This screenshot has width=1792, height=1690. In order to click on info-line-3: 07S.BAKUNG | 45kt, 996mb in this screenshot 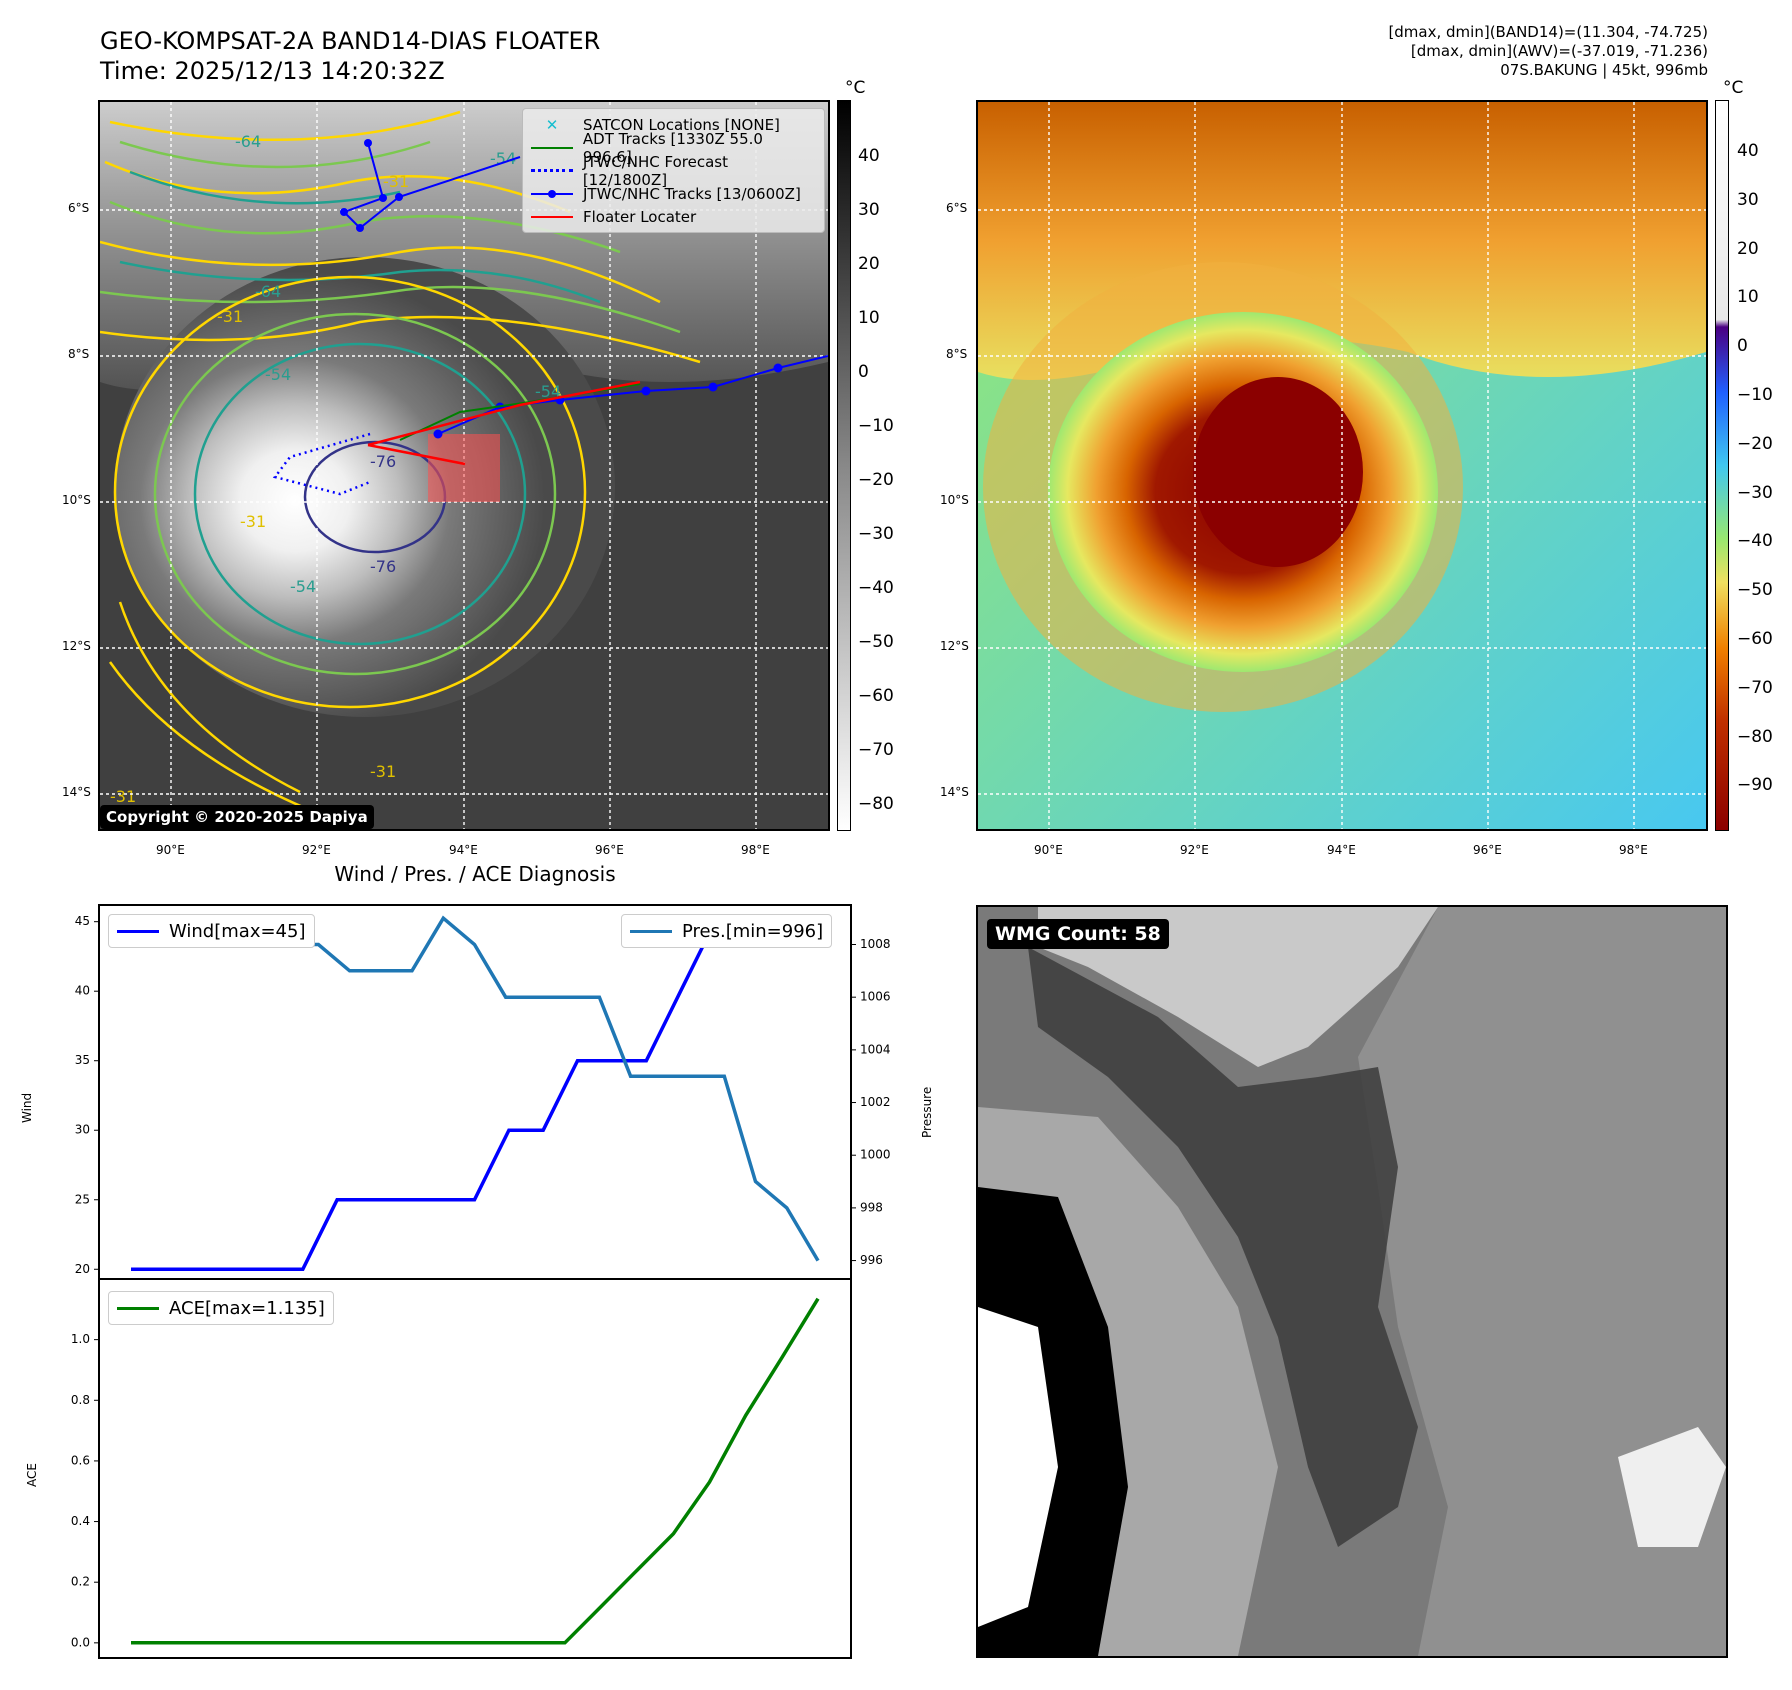, I will do `click(1604, 70)`.